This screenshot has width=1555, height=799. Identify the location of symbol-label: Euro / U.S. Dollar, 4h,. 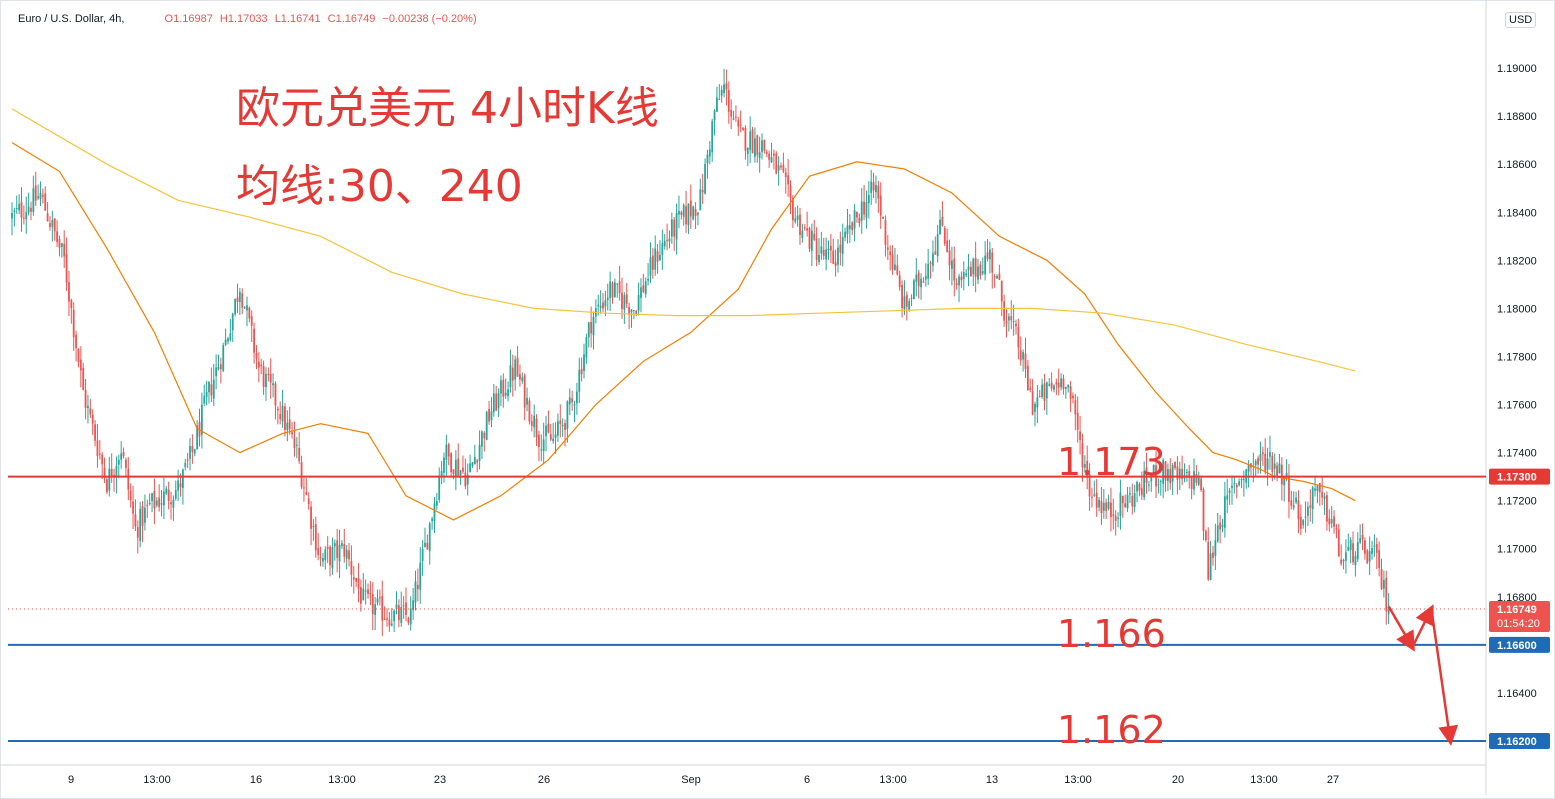
(71, 19).